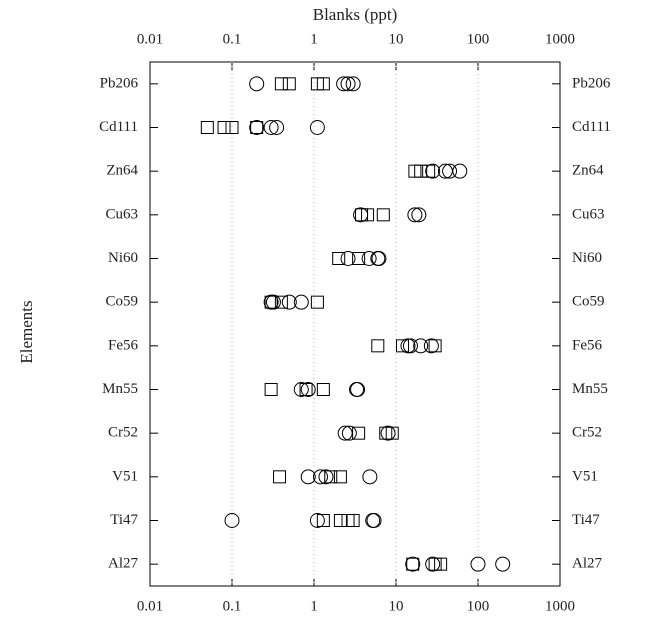 Image resolution: width=670 pixels, height=624 pixels. What do you see at coordinates (150, 39) in the screenshot?
I see `x-tick-label-top: 0.01` at bounding box center [150, 39].